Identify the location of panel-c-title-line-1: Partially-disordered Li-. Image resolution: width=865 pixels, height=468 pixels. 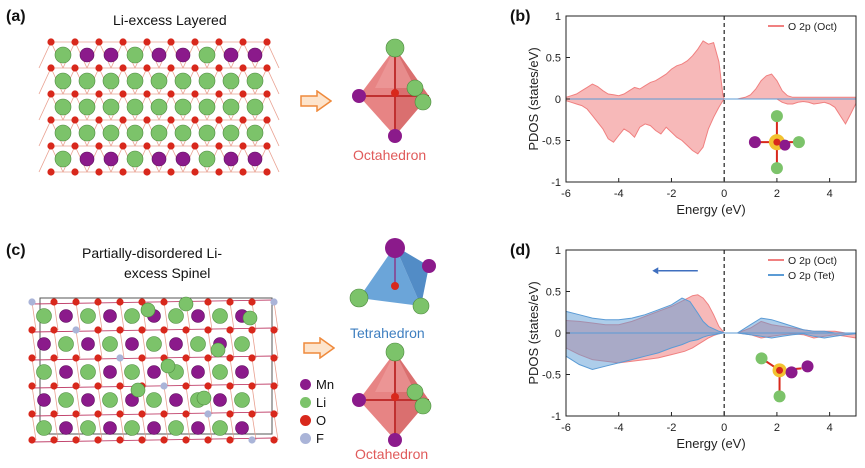
(152, 253).